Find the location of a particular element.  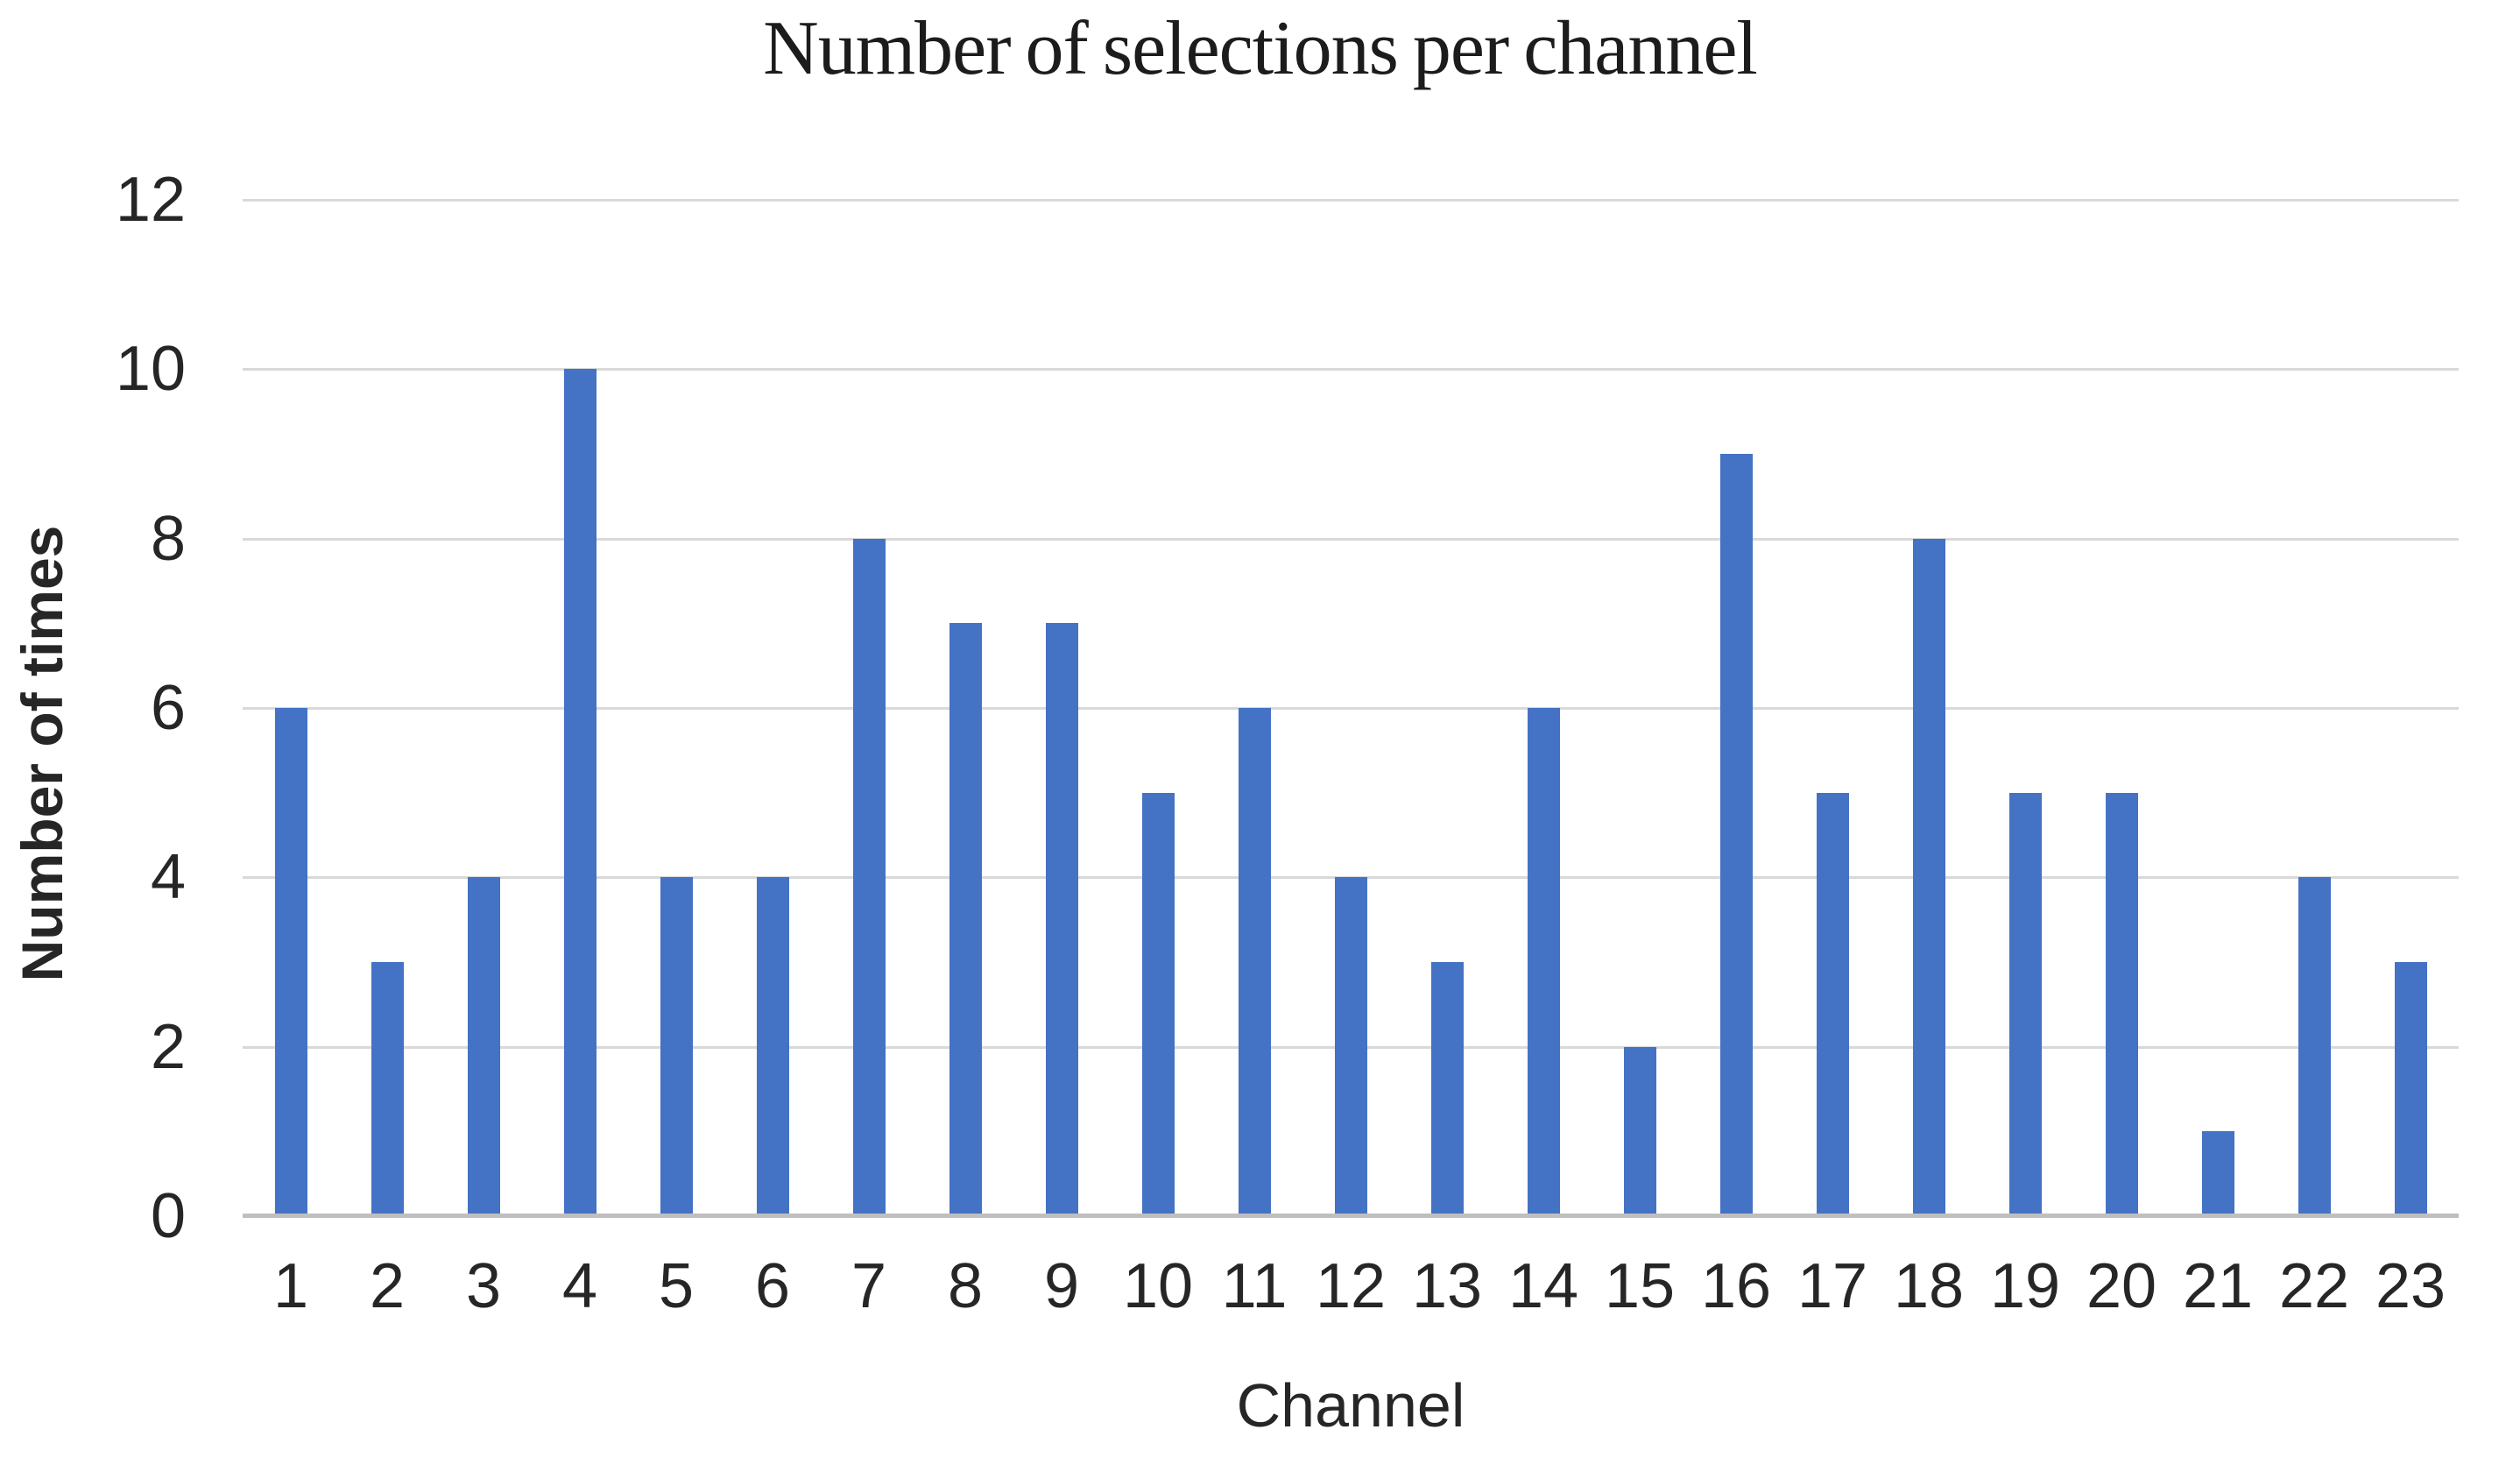

x-tick-label-6: 6 is located at coordinates (772, 1286).